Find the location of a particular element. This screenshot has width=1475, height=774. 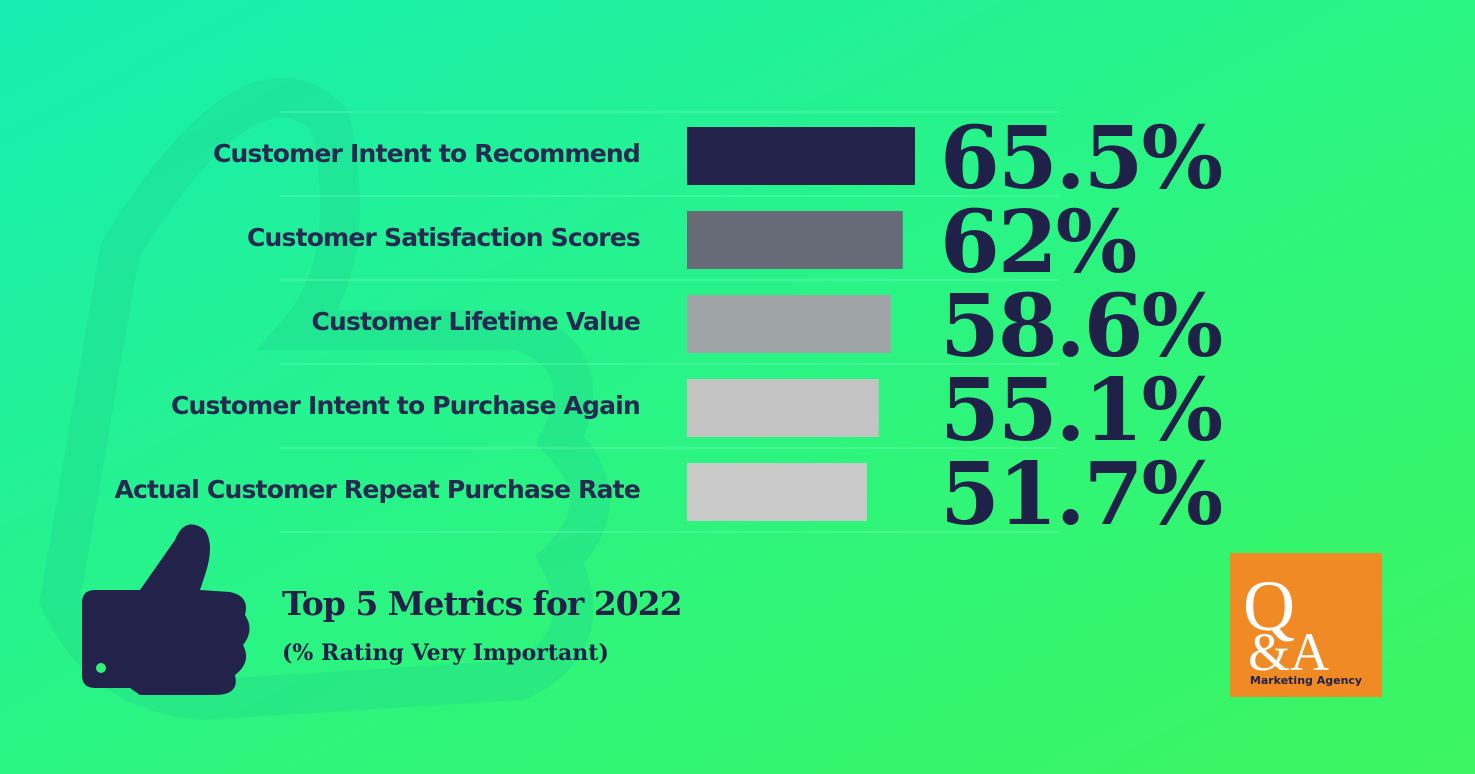

logo-box is located at coordinates (1306, 625).